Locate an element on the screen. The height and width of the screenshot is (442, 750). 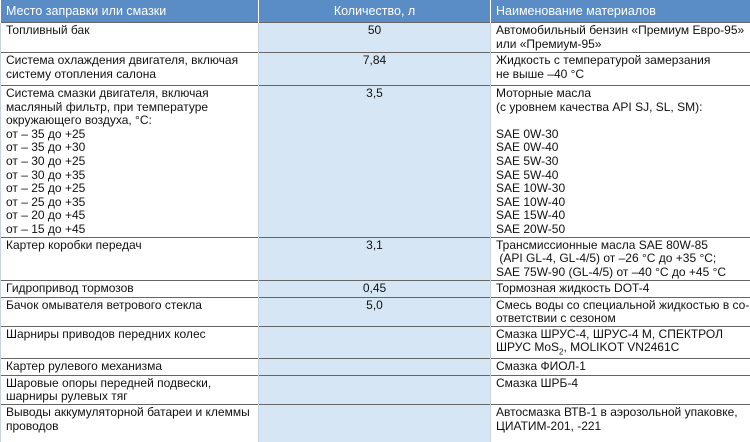
text-line: Система смазки двигателя, включая is located at coordinates (132, 94).